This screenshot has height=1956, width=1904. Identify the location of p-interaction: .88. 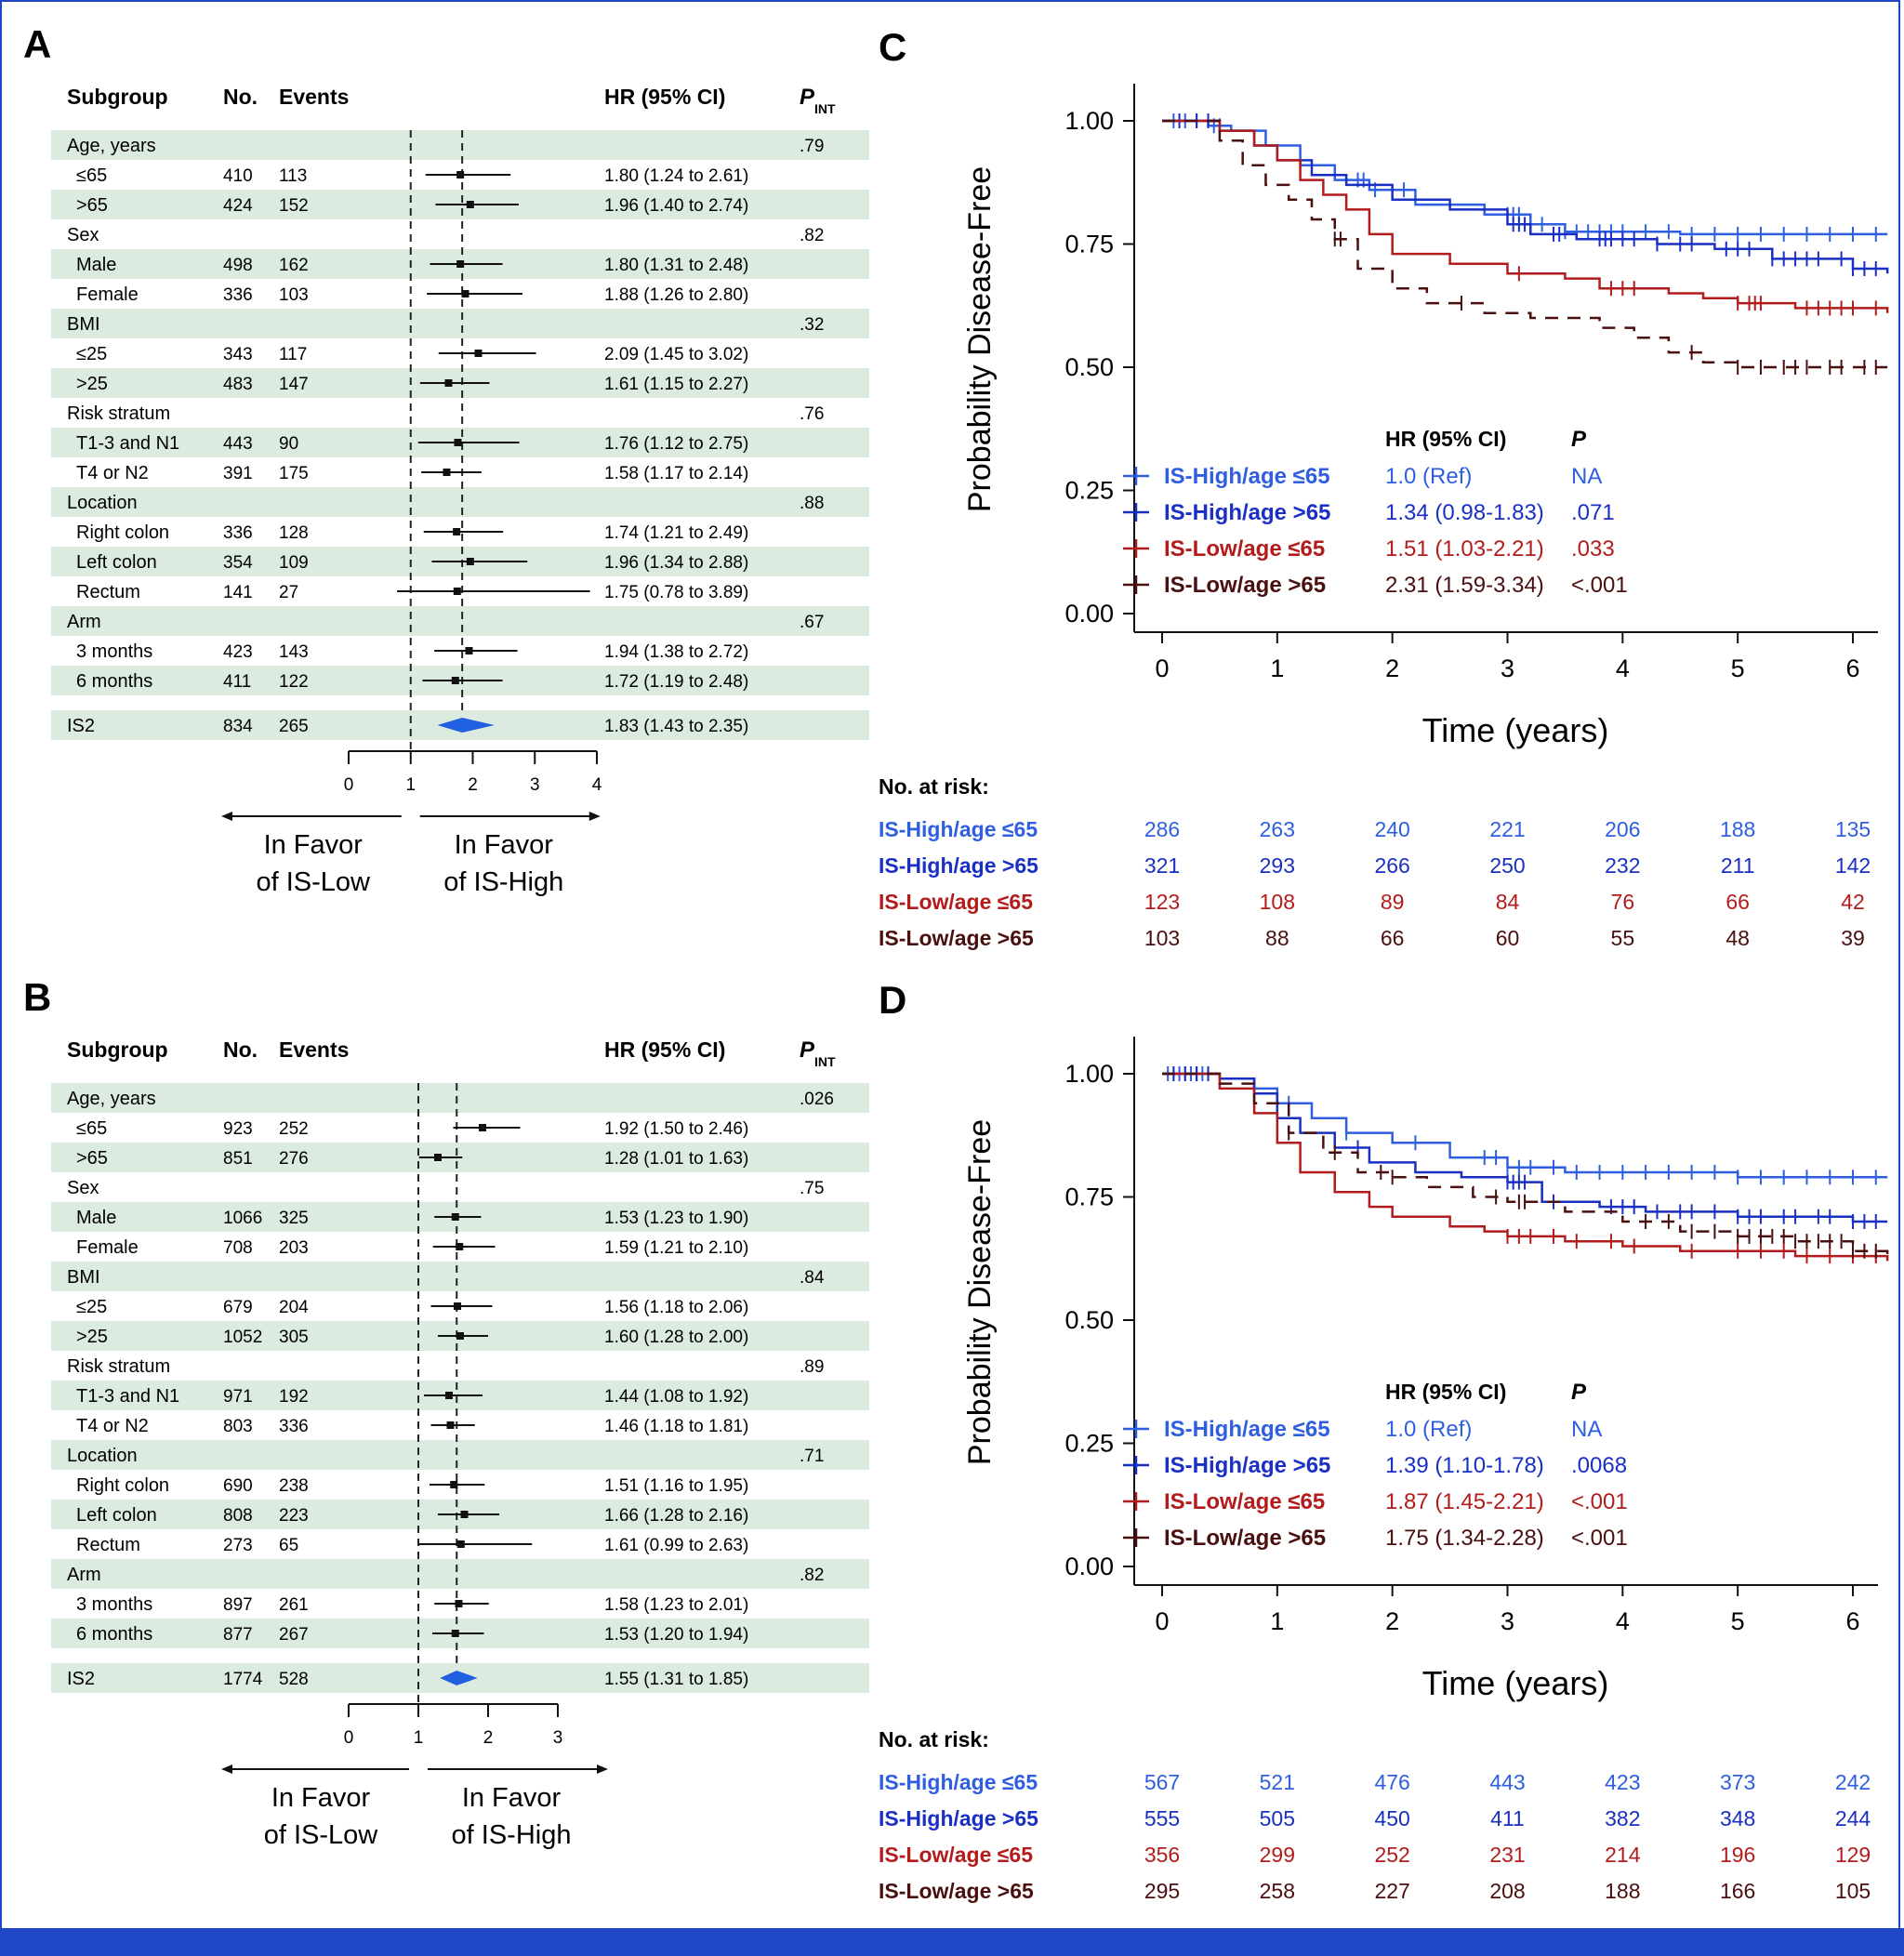
(812, 504).